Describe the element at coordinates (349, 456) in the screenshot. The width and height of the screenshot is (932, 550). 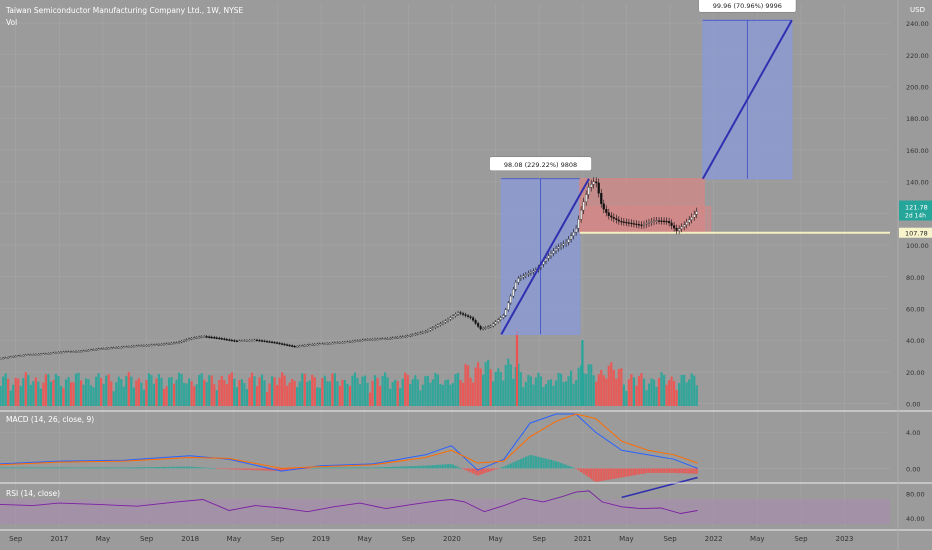
I see `macd-pane` at that location.